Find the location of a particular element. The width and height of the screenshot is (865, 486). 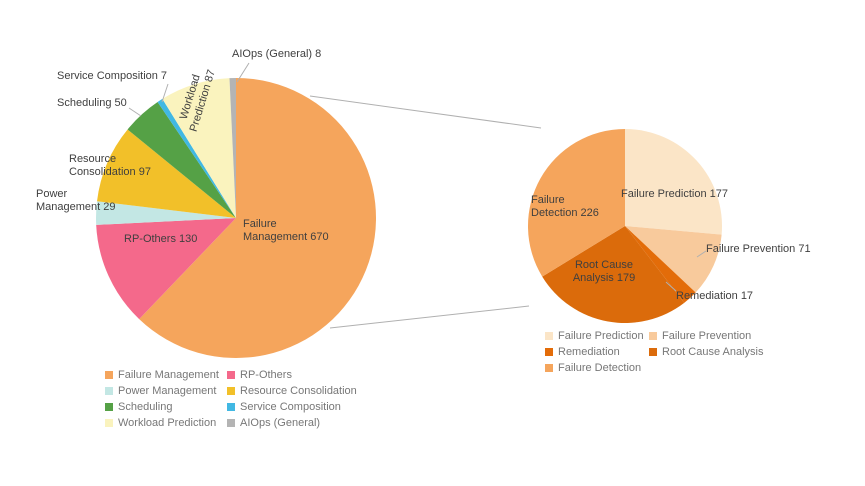

legend-item-workload-prediction: Workload Prediction is located at coordinates (166, 423).